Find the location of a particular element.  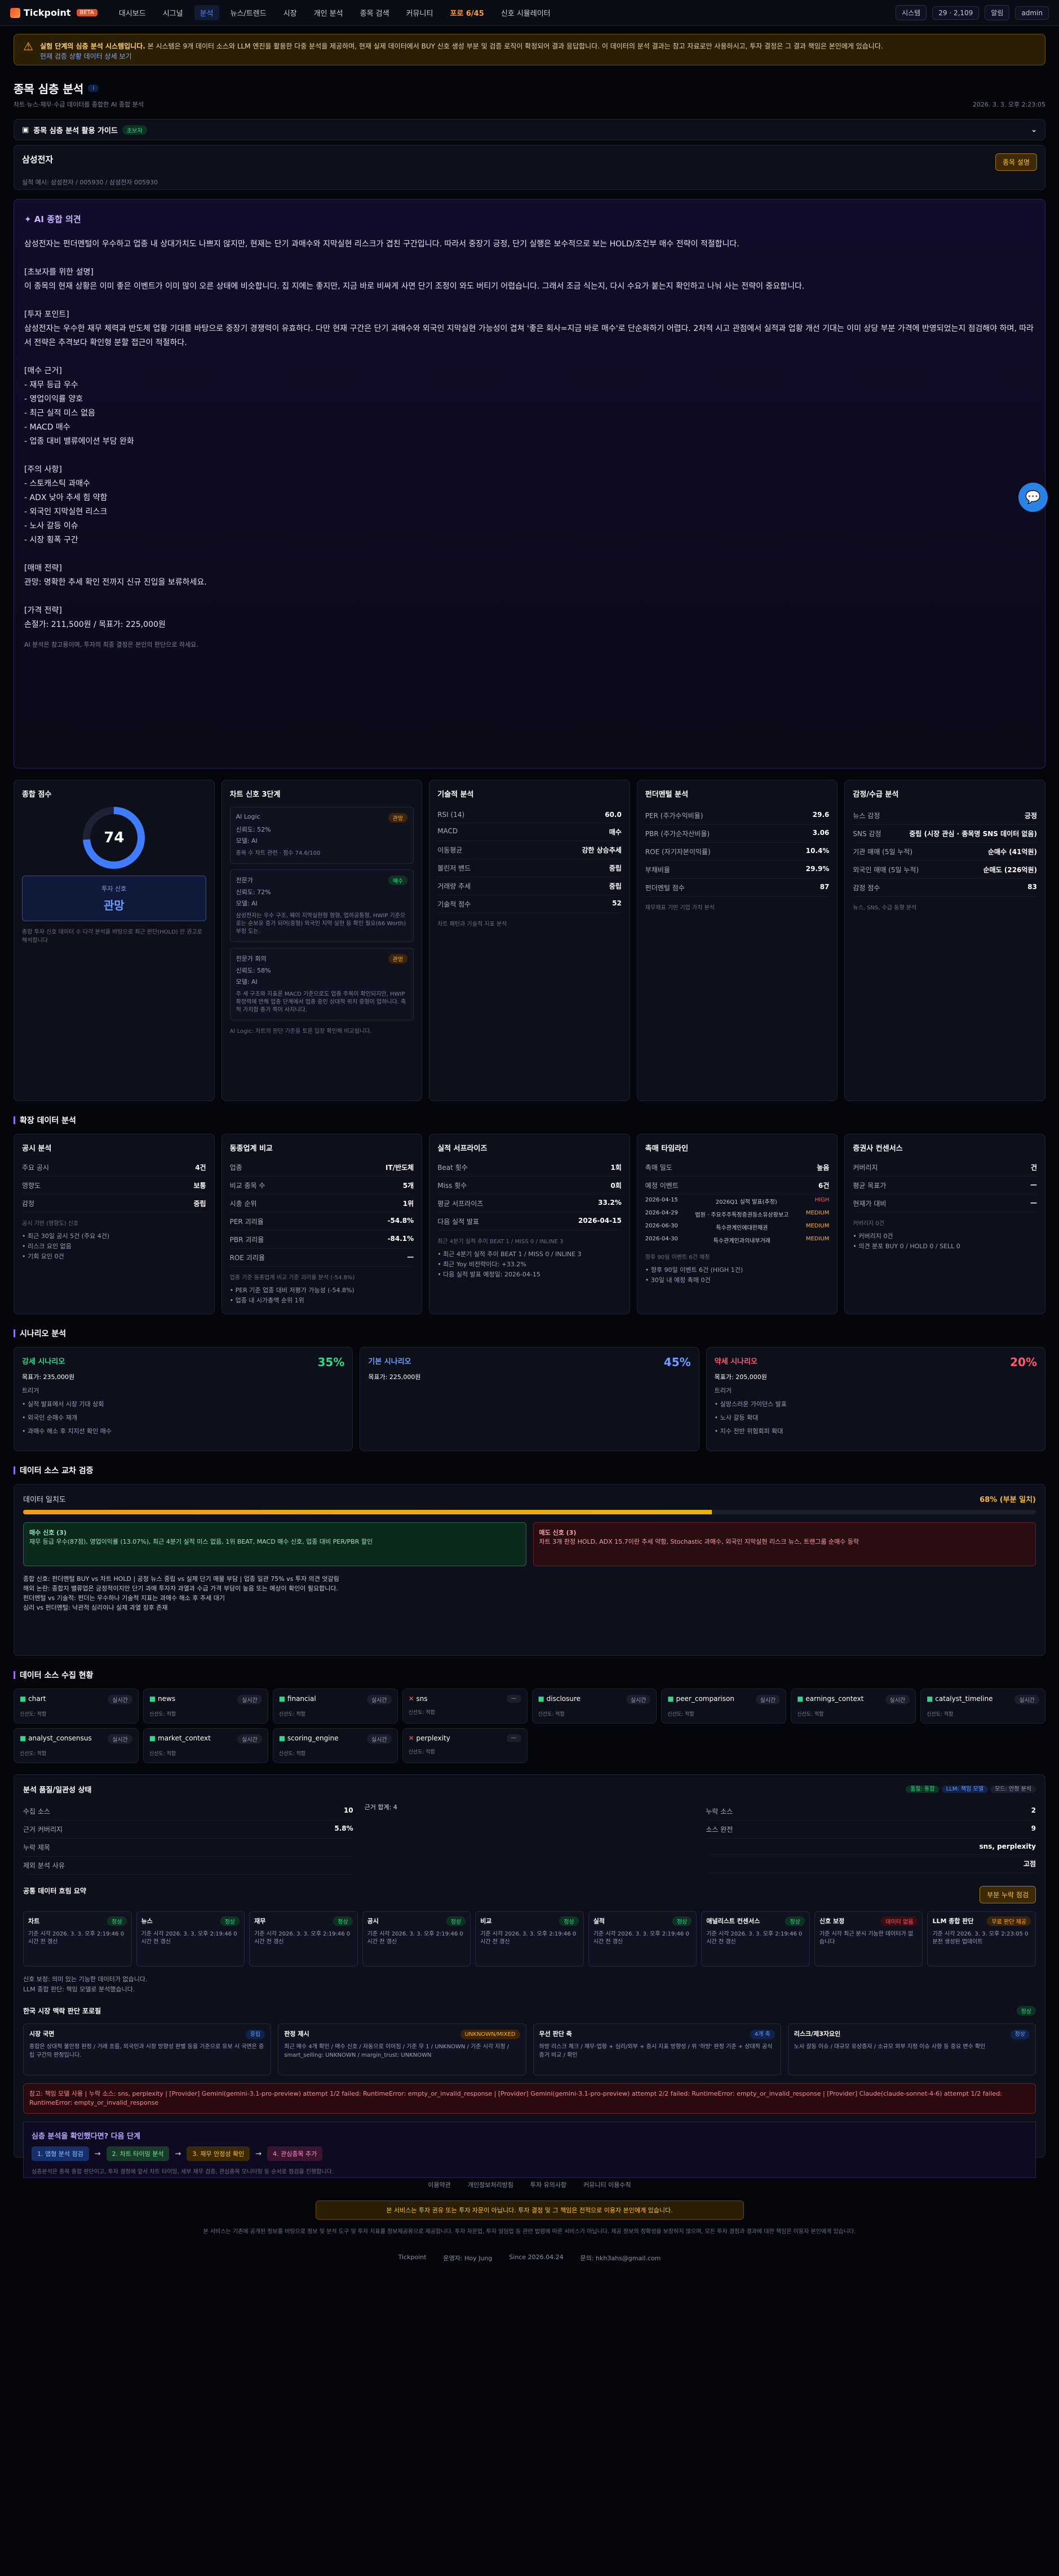

kv-label: SNS 감정 is located at coordinates (867, 834).